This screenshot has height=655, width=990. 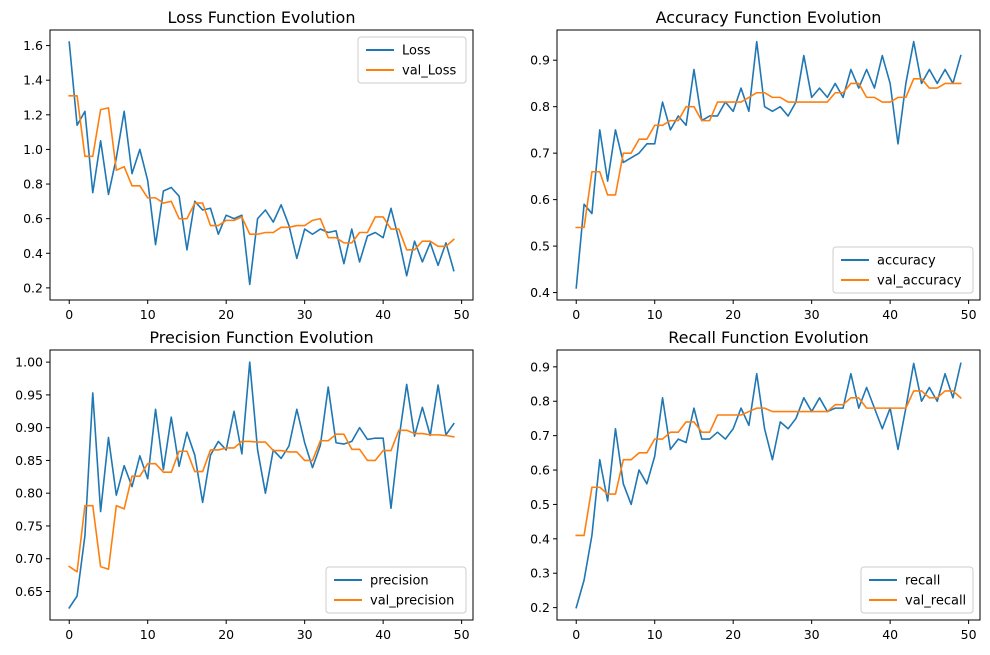 What do you see at coordinates (33, 149) in the screenshot?
I see `y-tick-label: 1.0` at bounding box center [33, 149].